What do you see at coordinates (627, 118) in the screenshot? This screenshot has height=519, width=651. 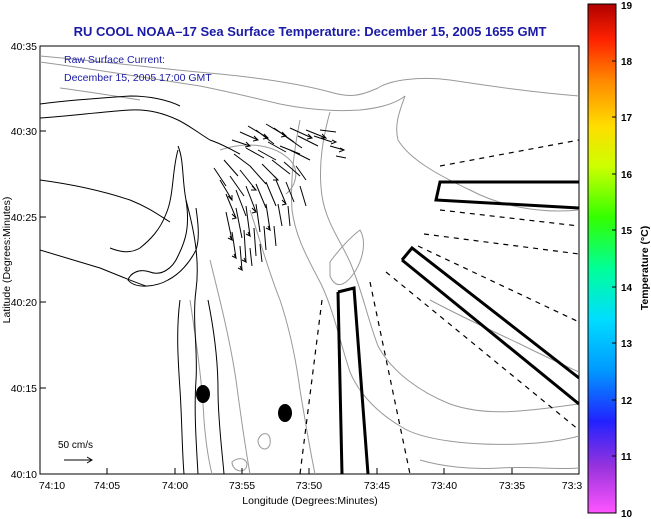 I see `colorbar-tick-label: 17` at bounding box center [627, 118].